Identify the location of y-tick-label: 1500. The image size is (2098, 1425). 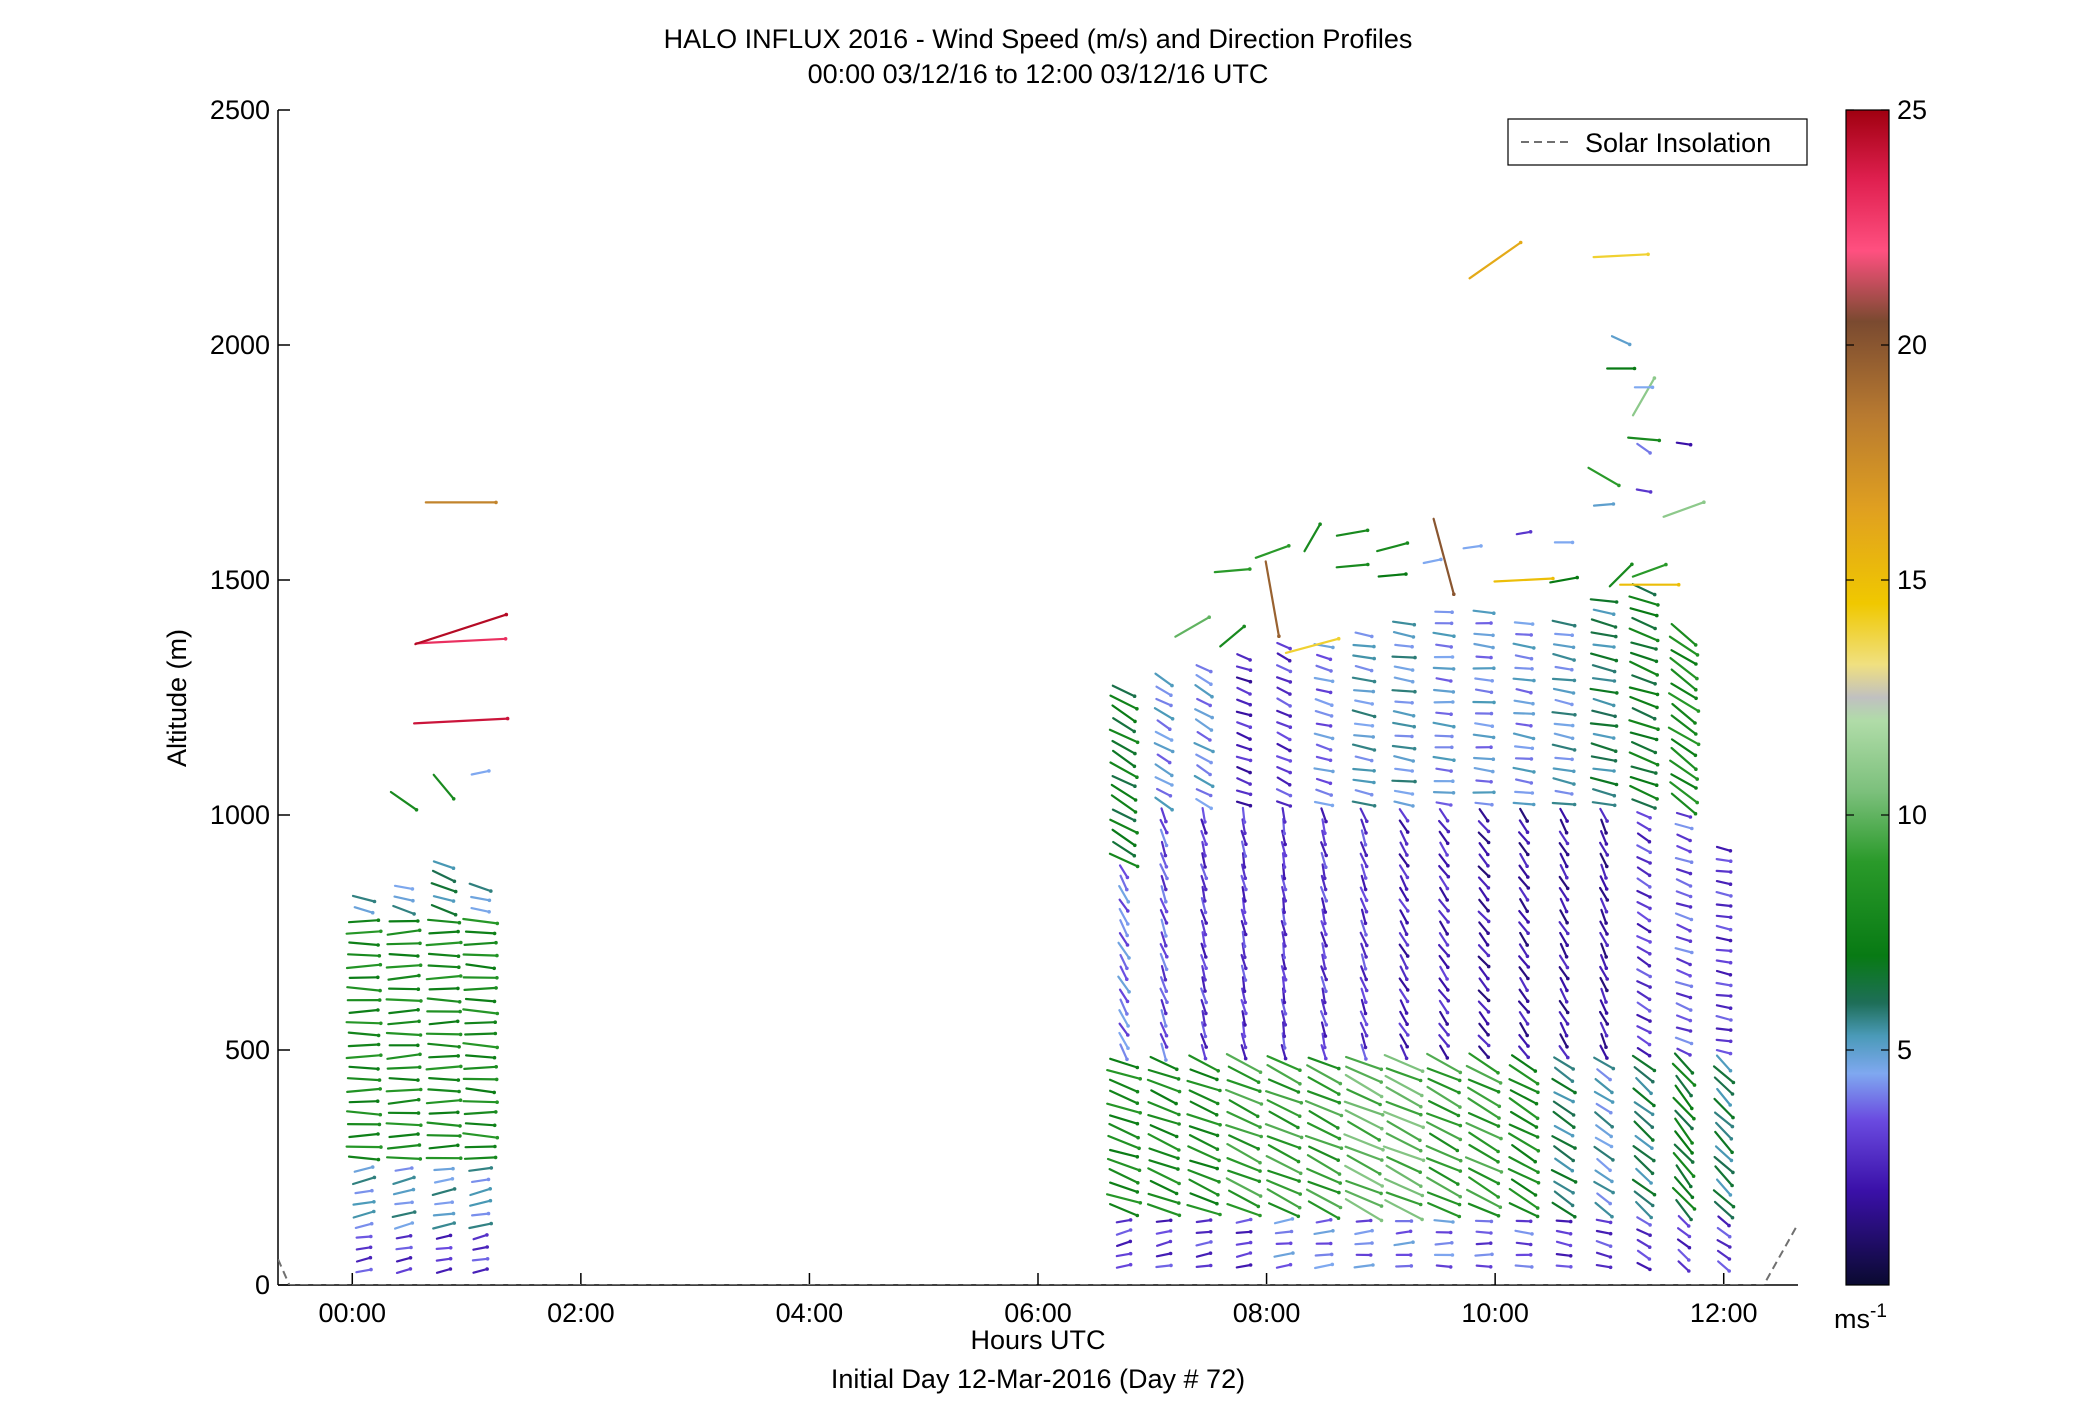
(240, 580).